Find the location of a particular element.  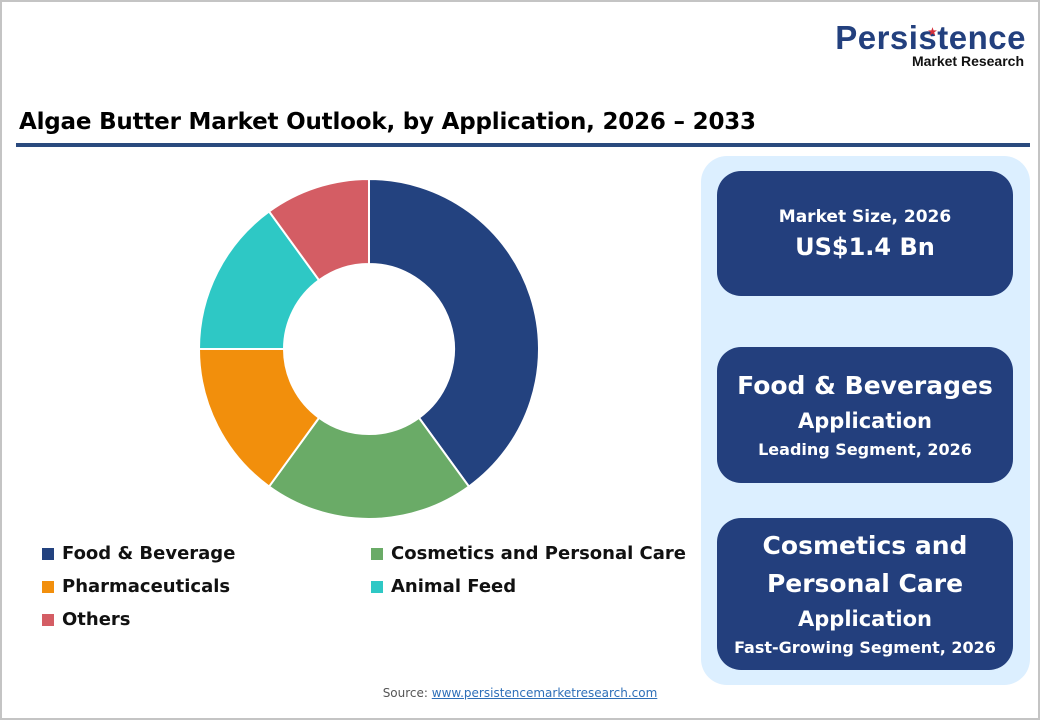

legend-label: Food & Beverage is located at coordinates (149, 553).